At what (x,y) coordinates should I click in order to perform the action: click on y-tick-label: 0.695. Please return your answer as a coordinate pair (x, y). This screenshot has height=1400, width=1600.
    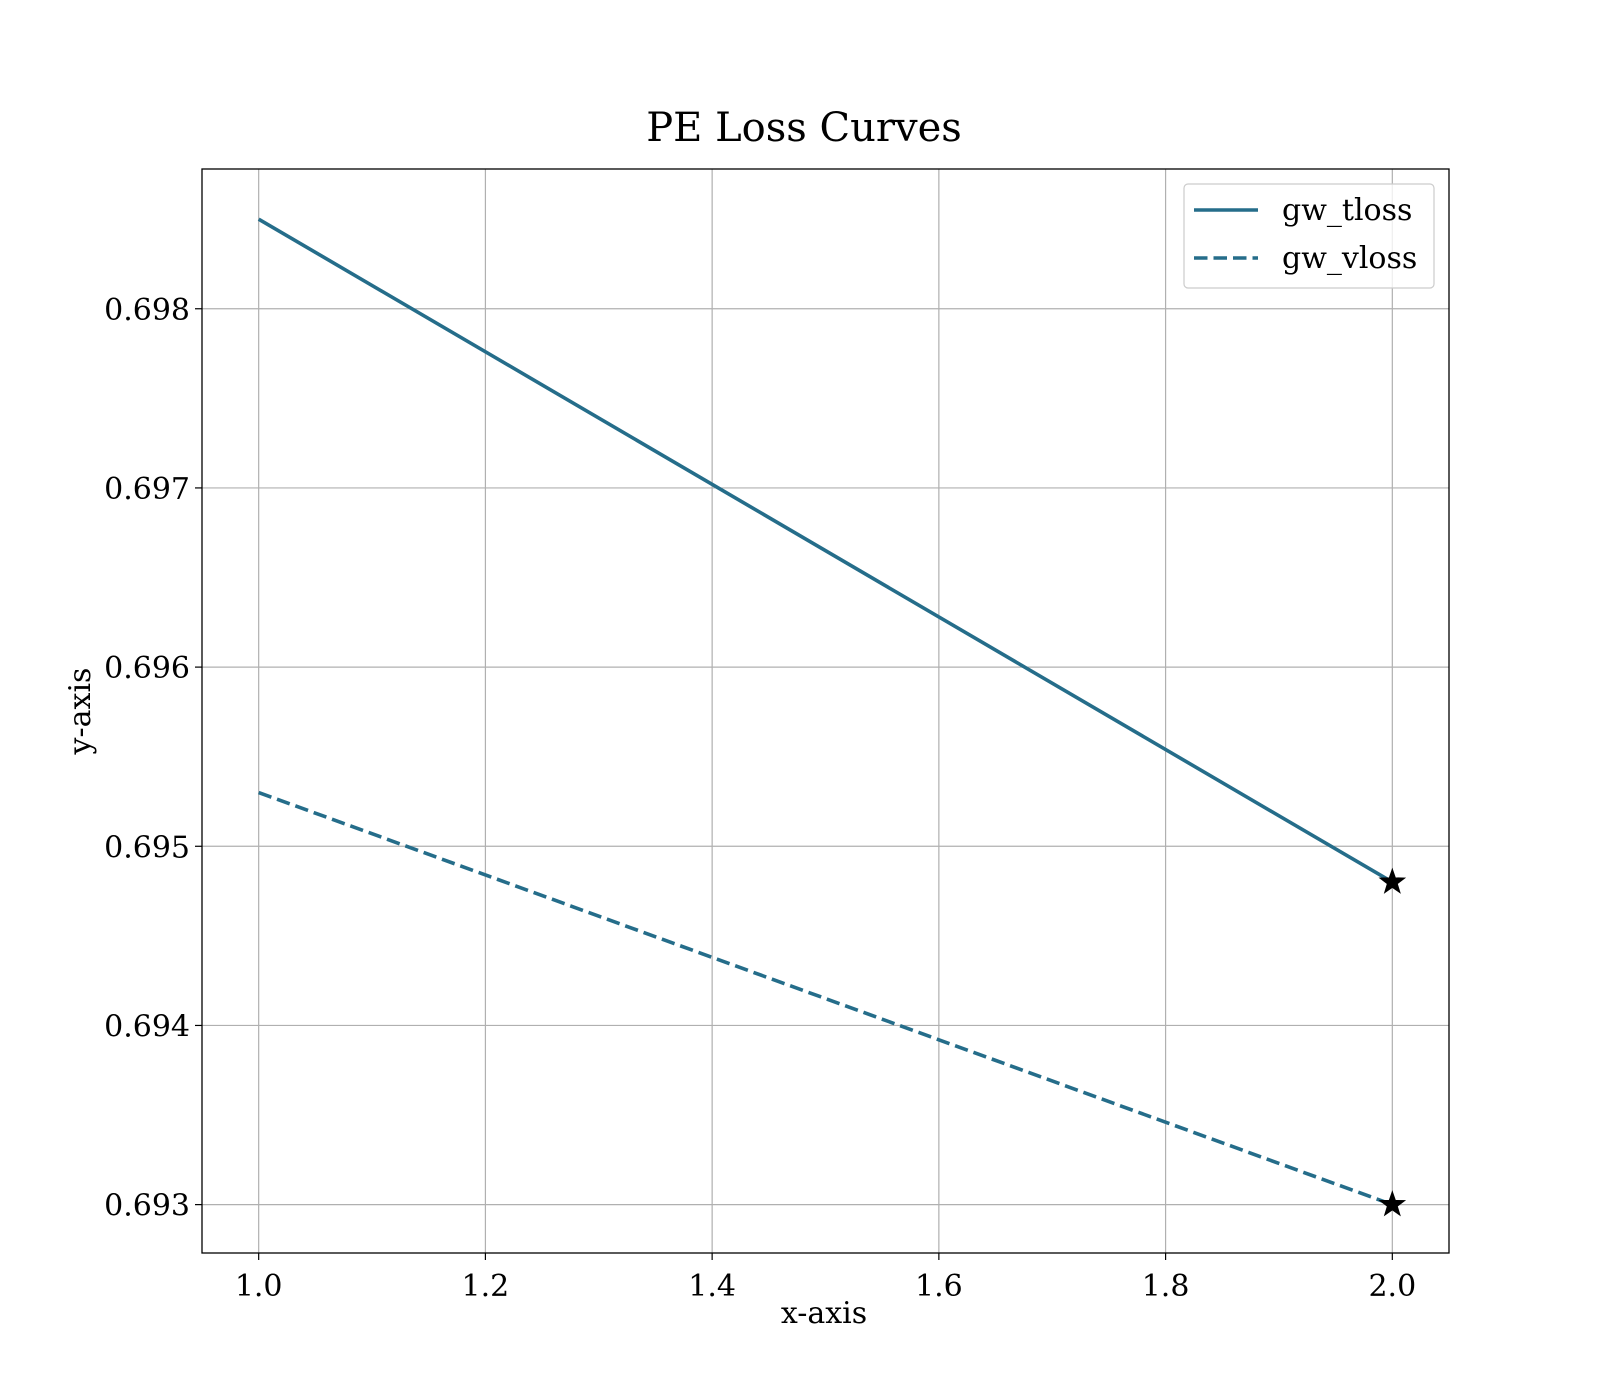
    Looking at the image, I should click on (147, 847).